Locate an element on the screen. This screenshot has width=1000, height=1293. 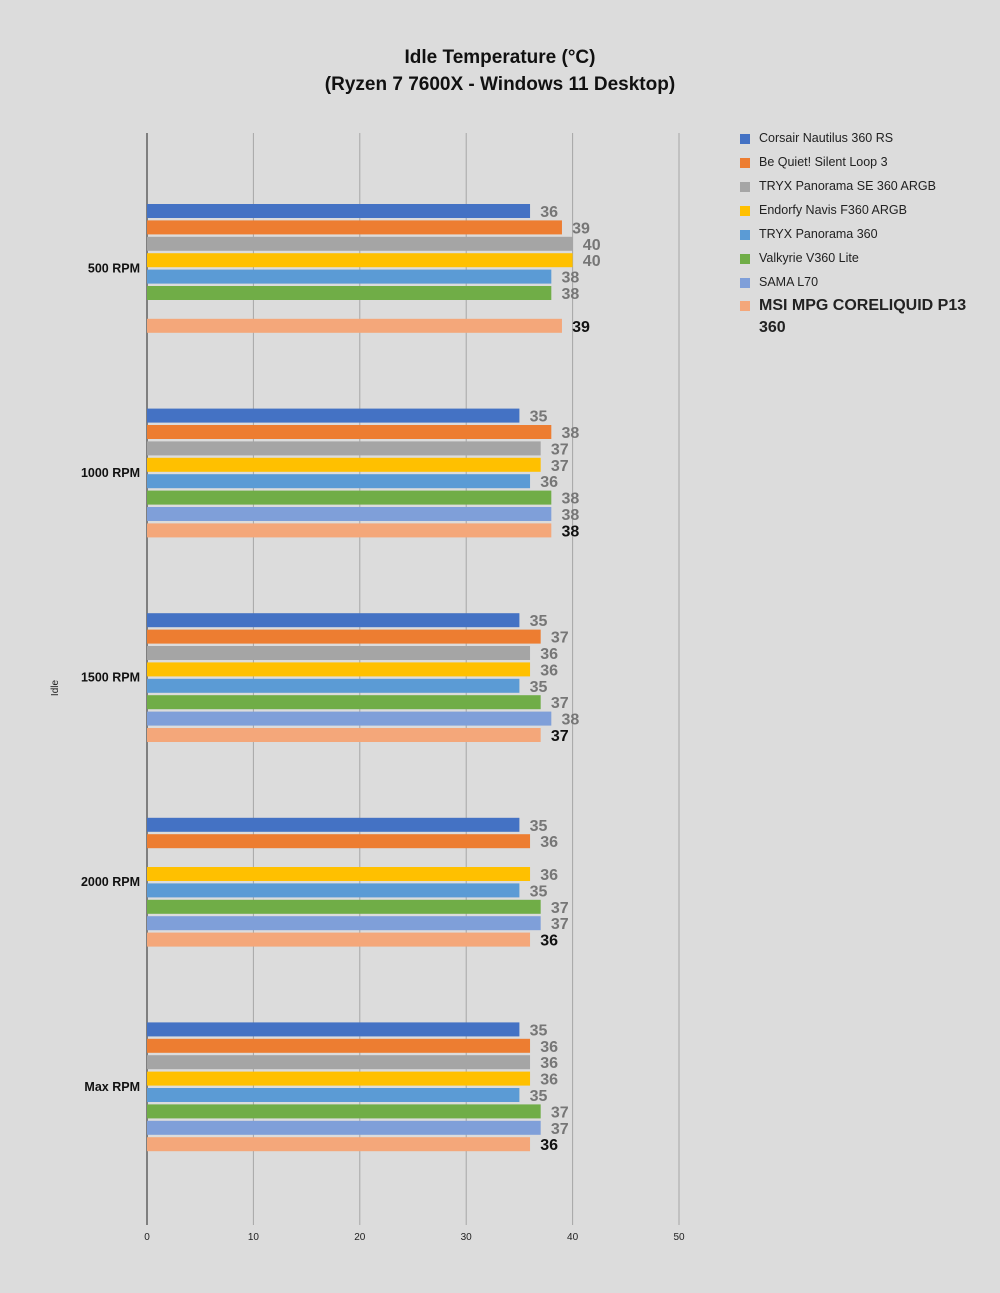
legend-label: MSI MPG CORELIQUID P13 360 is located at coordinates (863, 316).